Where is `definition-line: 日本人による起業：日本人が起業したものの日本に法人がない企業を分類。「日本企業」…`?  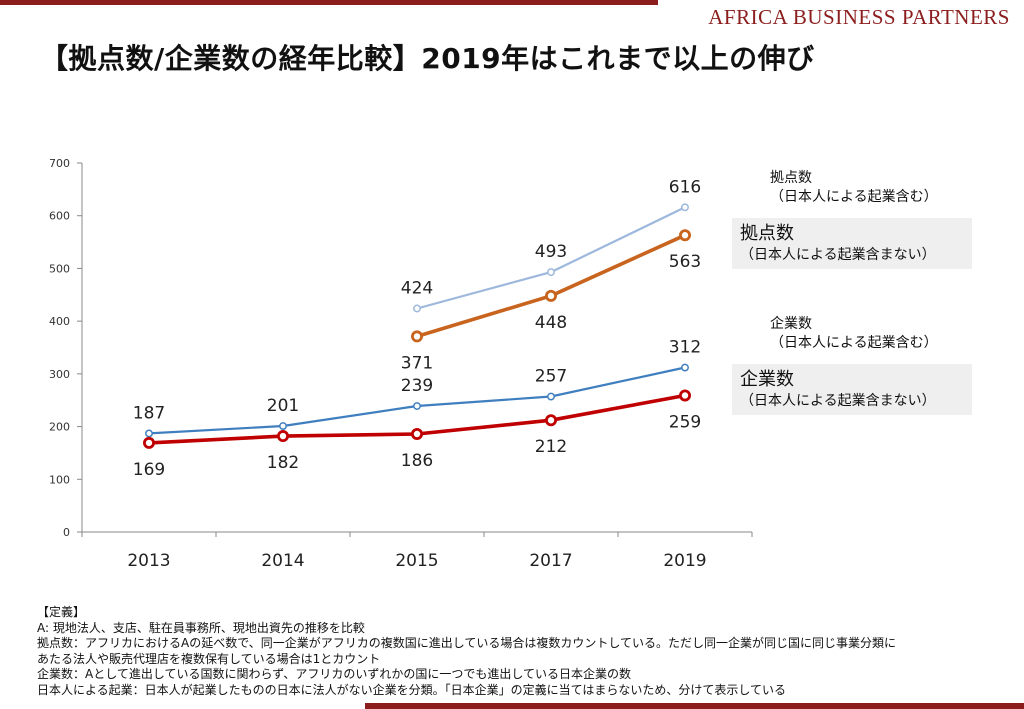
definition-line: 日本人による起業：日本人が起業したものの日本に法人がない企業を分類。「日本企業」… is located at coordinates (412, 689).